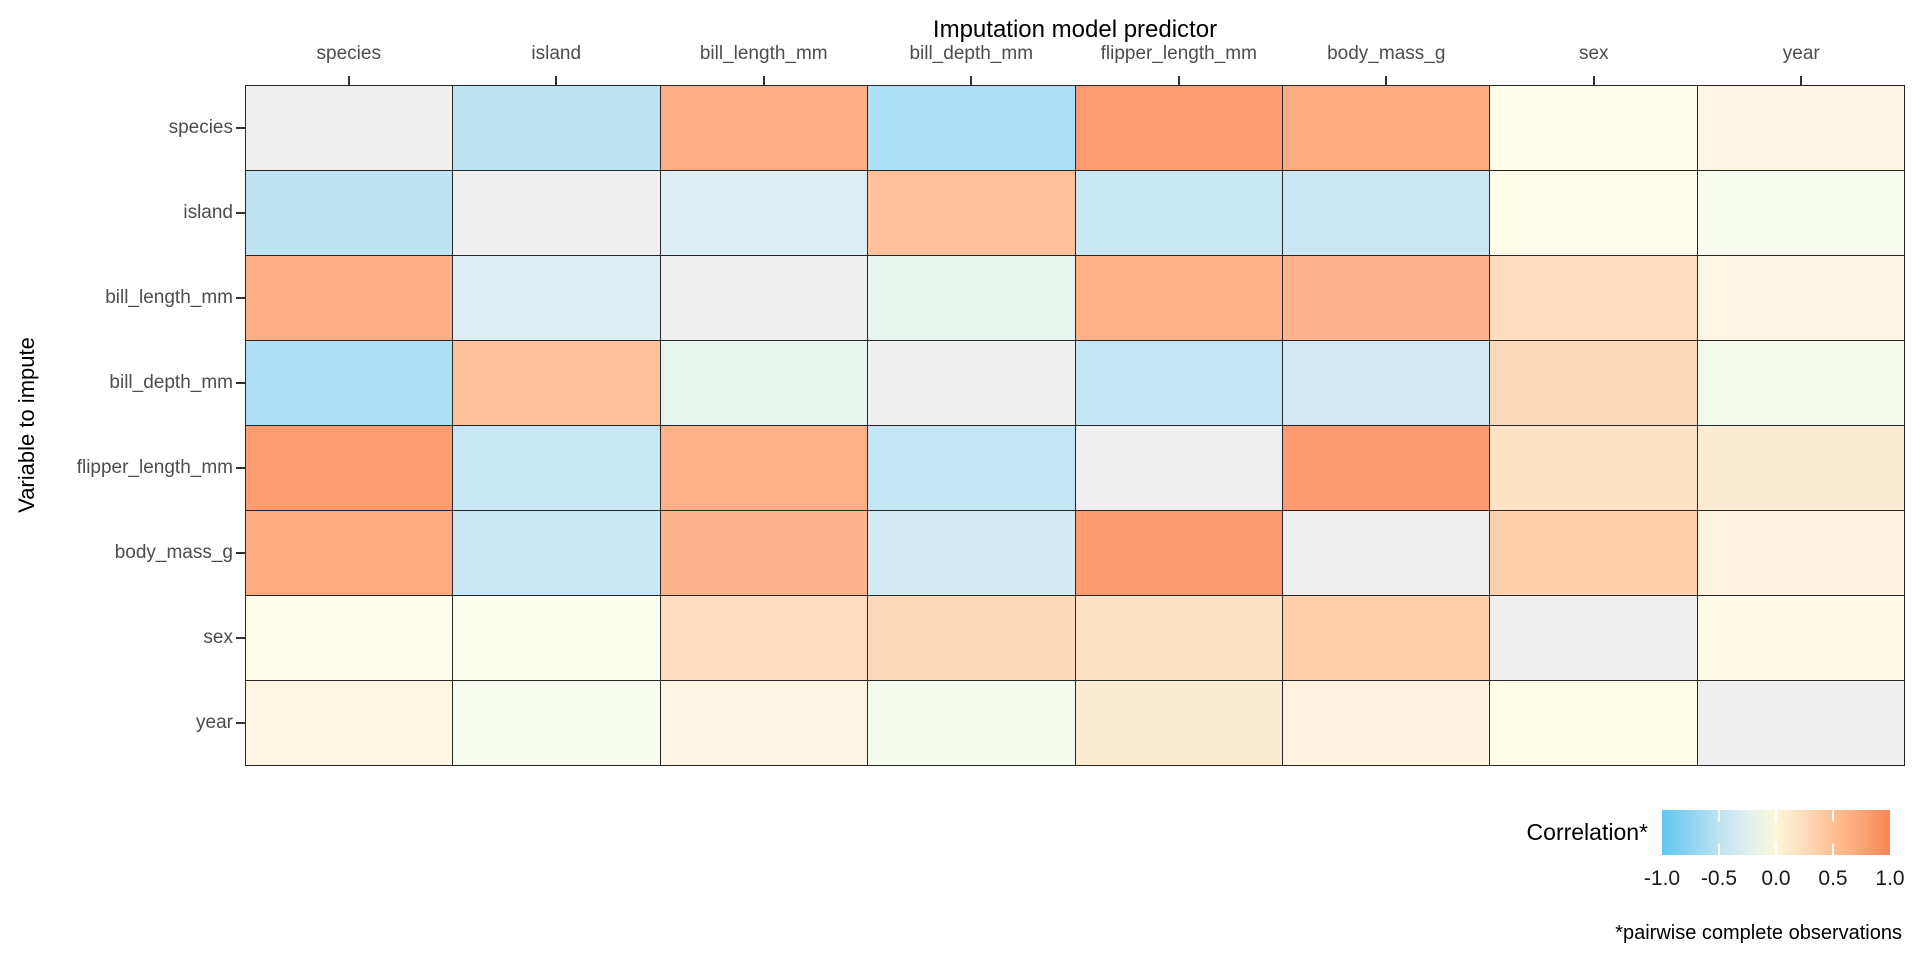 Image resolution: width=1920 pixels, height=960 pixels. What do you see at coordinates (1758, 933) in the screenshot?
I see `footnote: *pairwise complete observations` at bounding box center [1758, 933].